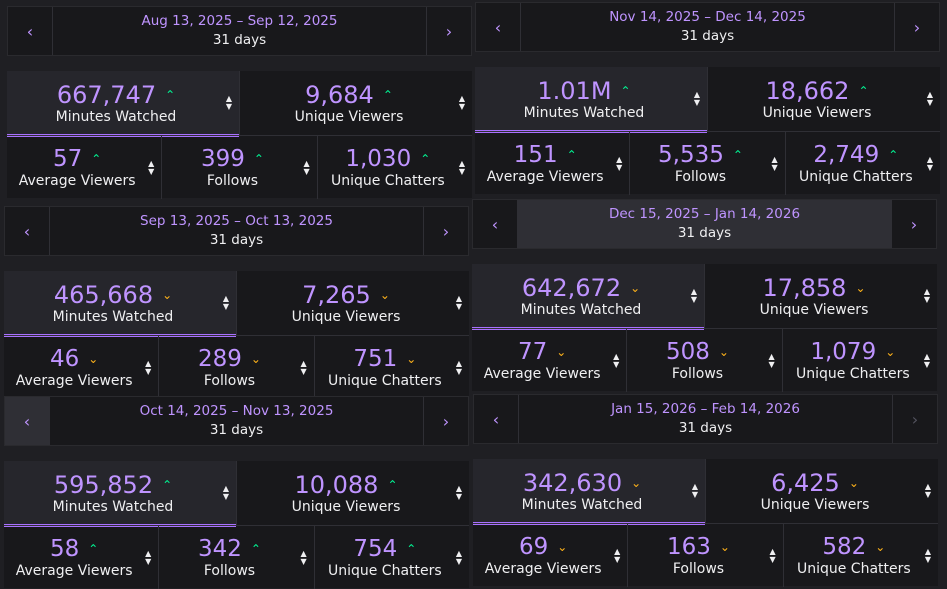  I want to click on chatters-value: 1,030, so click(378, 159).